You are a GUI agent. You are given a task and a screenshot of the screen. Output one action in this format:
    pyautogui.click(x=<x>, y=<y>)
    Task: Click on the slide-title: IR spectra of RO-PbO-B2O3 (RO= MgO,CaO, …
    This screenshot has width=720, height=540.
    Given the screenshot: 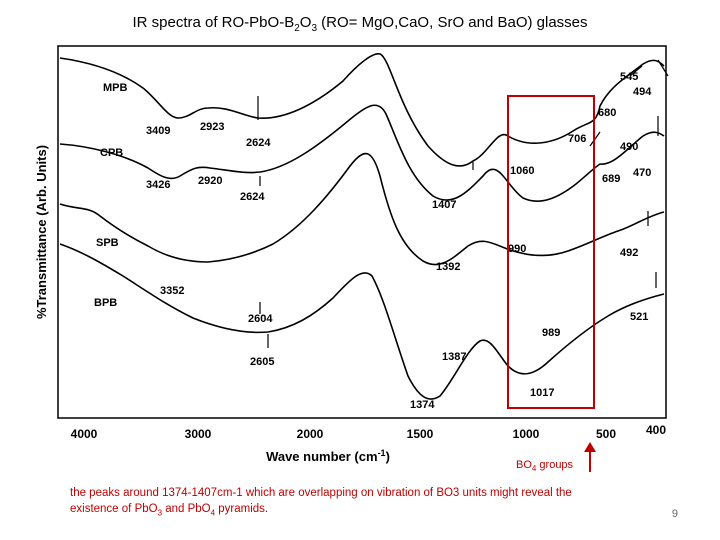 What is the action you would take?
    pyautogui.click(x=360, y=24)
    